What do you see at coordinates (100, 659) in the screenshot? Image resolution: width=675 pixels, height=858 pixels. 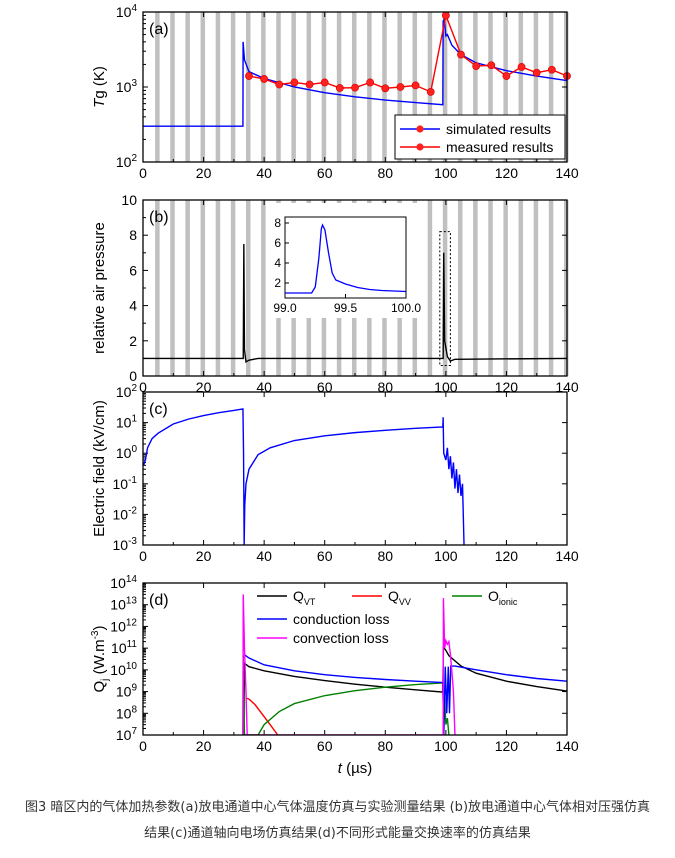 I see `y-axis-label: Qj (W.m-3)` at bounding box center [100, 659].